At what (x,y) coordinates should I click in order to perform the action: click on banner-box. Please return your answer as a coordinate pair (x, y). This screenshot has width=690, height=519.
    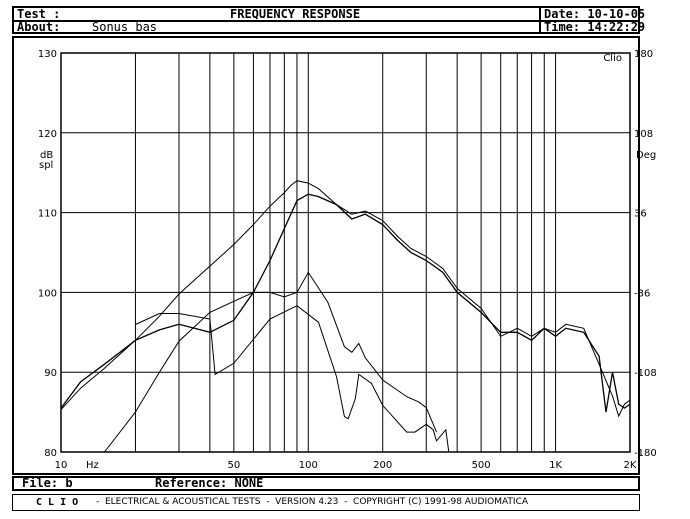
    Looking at the image, I should click on (326, 502).